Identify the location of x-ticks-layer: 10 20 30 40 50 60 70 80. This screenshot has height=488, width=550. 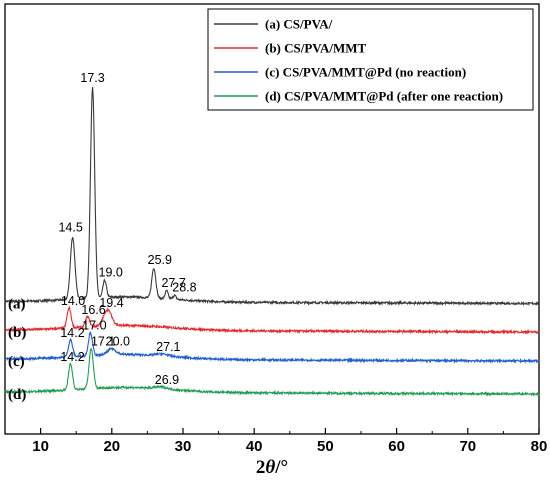
(276, 441).